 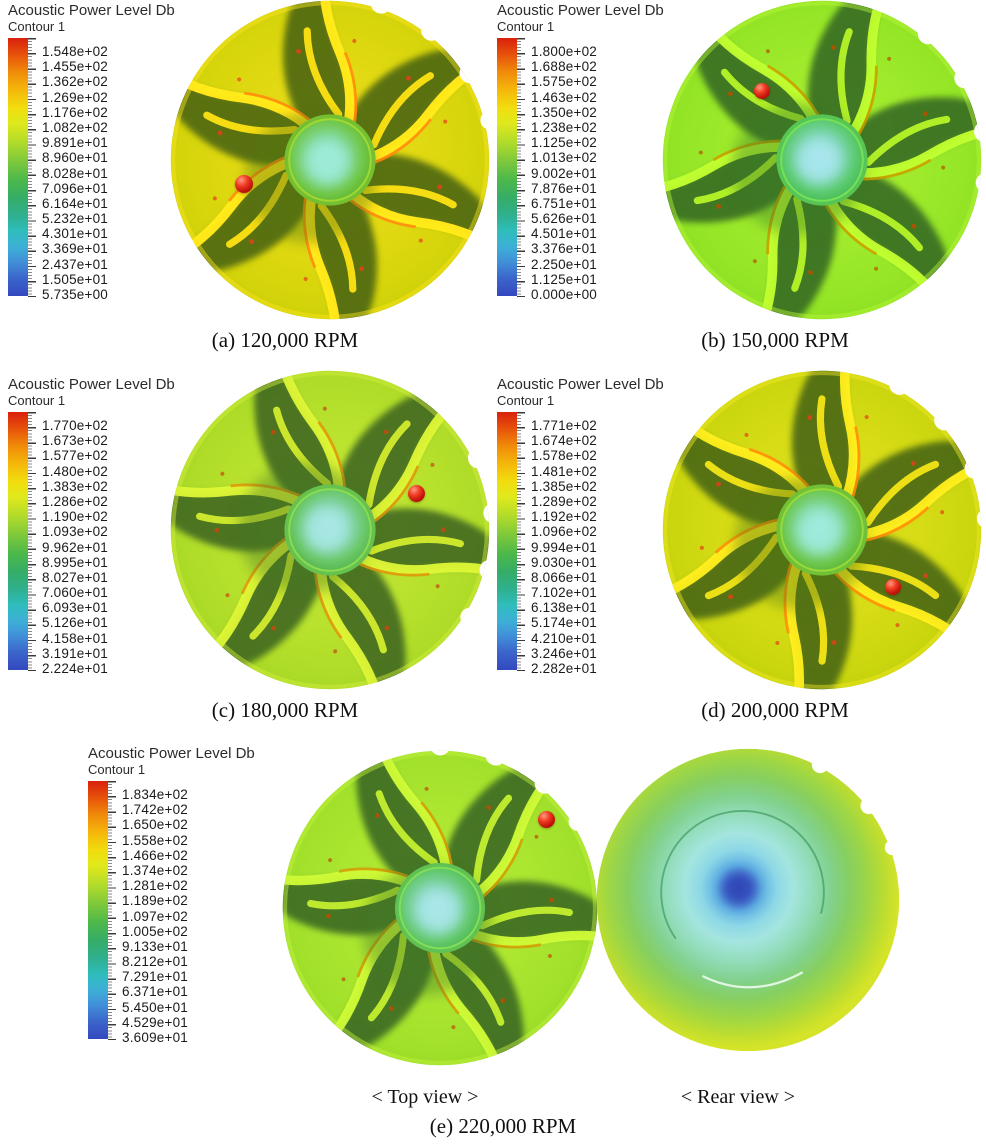 What do you see at coordinates (75, 638) in the screenshot?
I see `legend-tick-label: 4.158e+01` at bounding box center [75, 638].